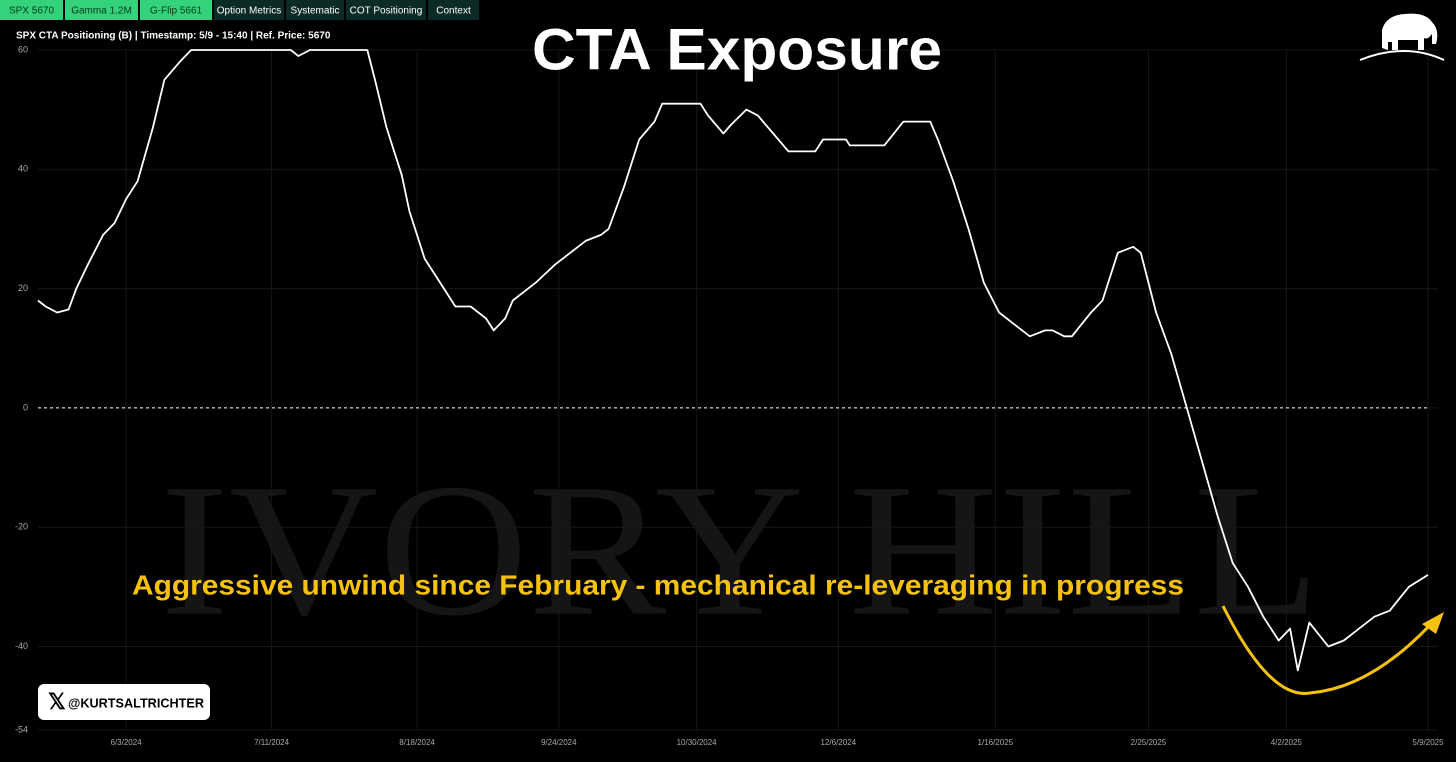 The width and height of the screenshot is (1456, 762). I want to click on tab-label: Systematic, so click(315, 11).